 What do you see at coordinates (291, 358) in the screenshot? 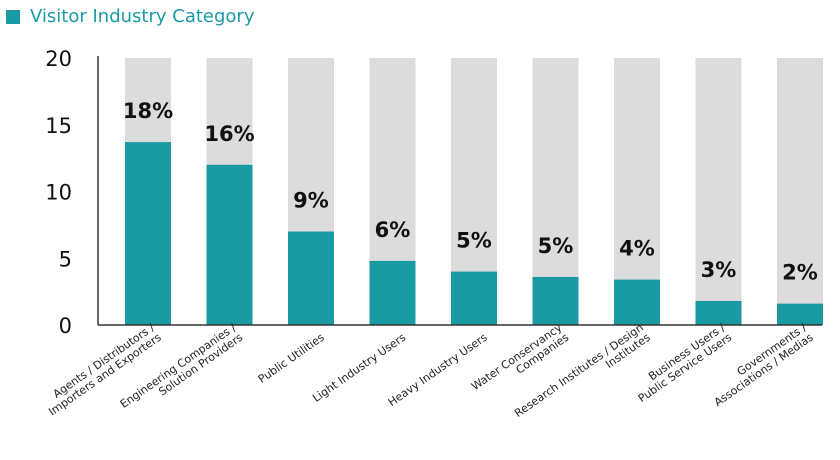
I see `x-tick-label: Public Utilities` at bounding box center [291, 358].